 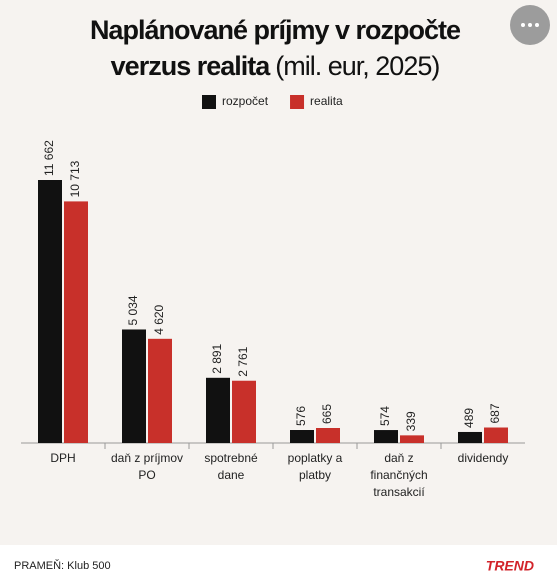 What do you see at coordinates (411, 421) in the screenshot?
I see `value-label: 339` at bounding box center [411, 421].